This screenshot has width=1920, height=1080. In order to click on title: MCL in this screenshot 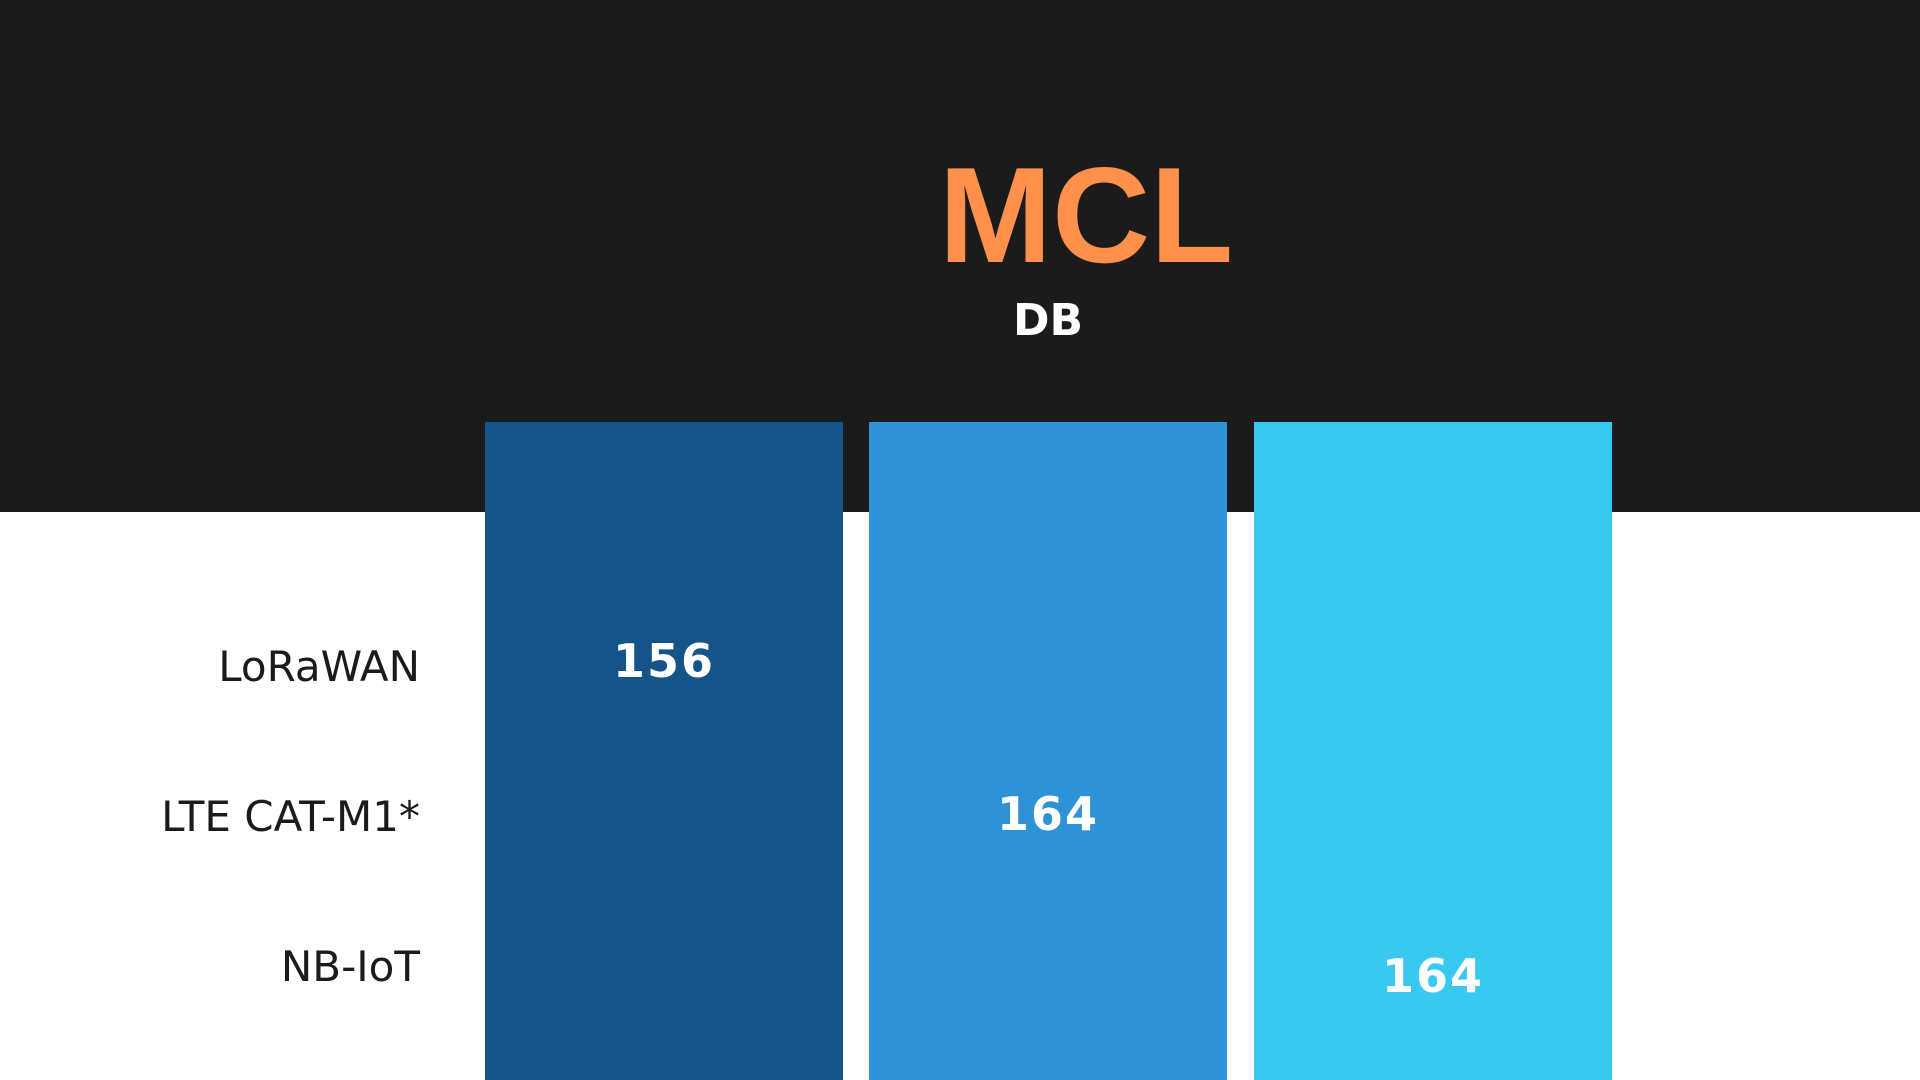, I will do `click(1086, 215)`.